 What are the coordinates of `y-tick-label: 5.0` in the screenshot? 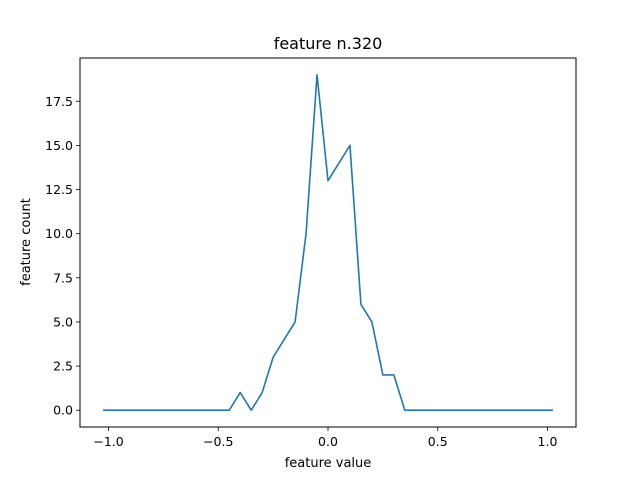 It's located at (63, 321).